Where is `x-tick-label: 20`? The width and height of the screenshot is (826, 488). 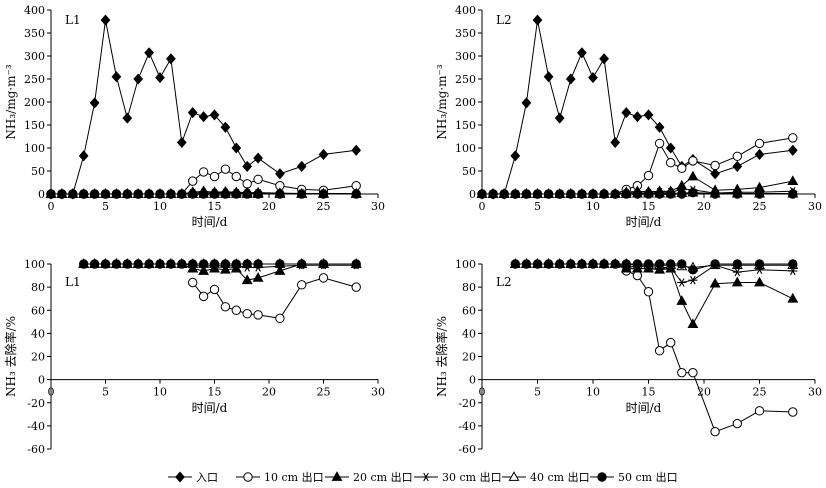 x-tick-label: 20 is located at coordinates (704, 206).